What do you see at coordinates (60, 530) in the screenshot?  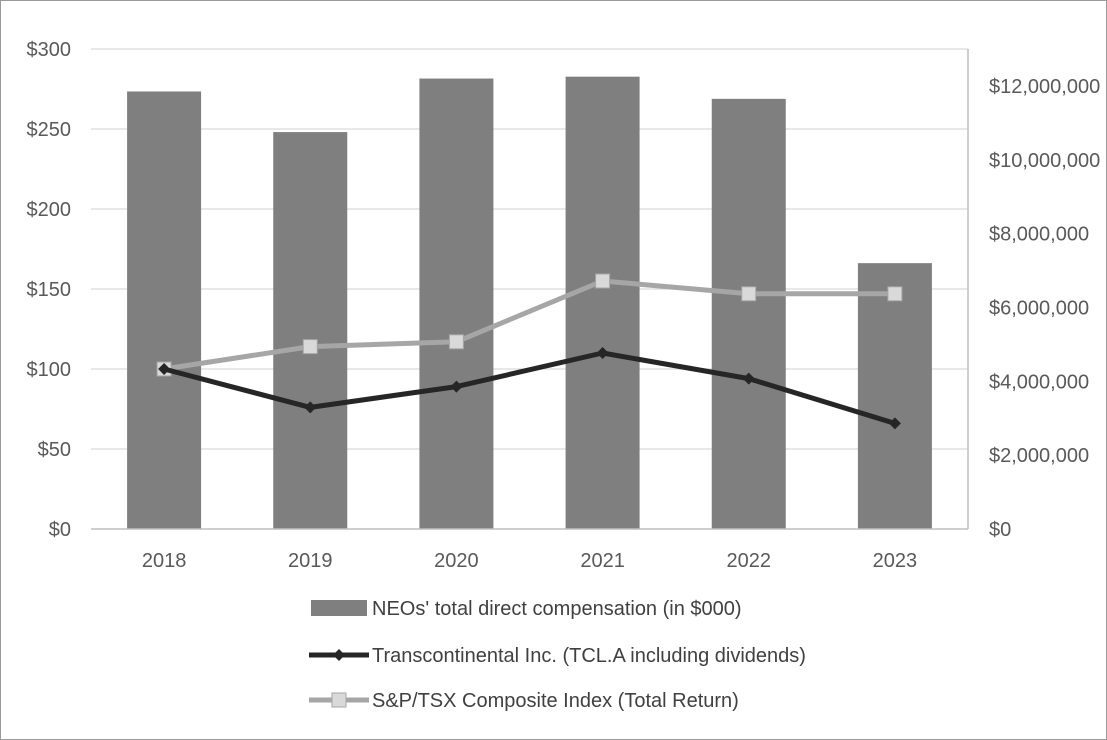 I see `left-tick-label: $0` at bounding box center [60, 530].